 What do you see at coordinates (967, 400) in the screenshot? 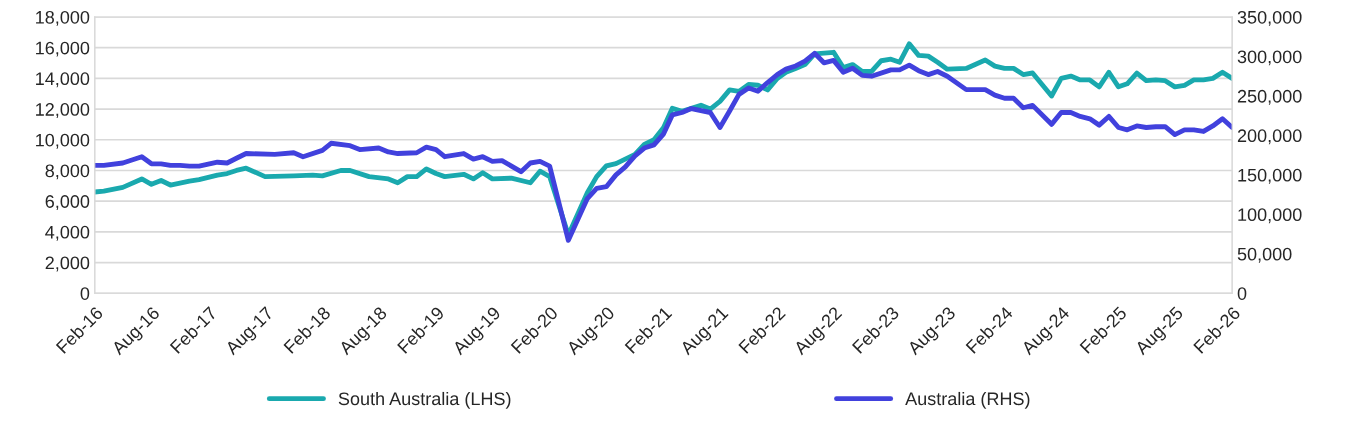
I see `legend-label: Australia (RHS)` at bounding box center [967, 400].